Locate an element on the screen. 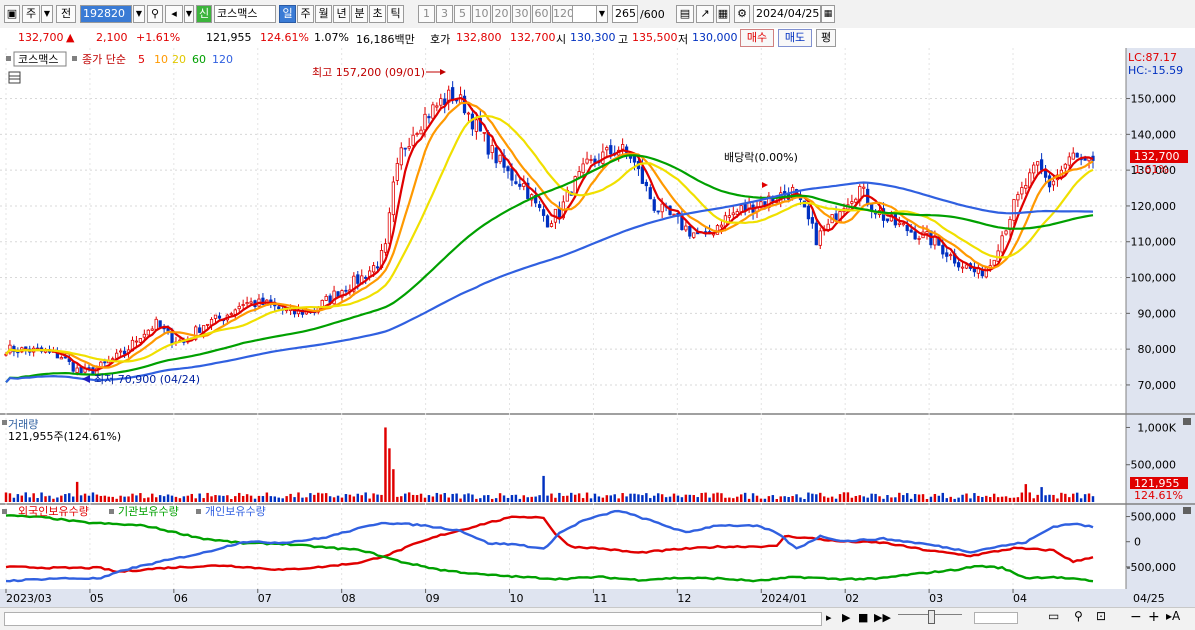 The height and width of the screenshot is (630, 1195). calendar-icon: ▦ is located at coordinates (828, 14).